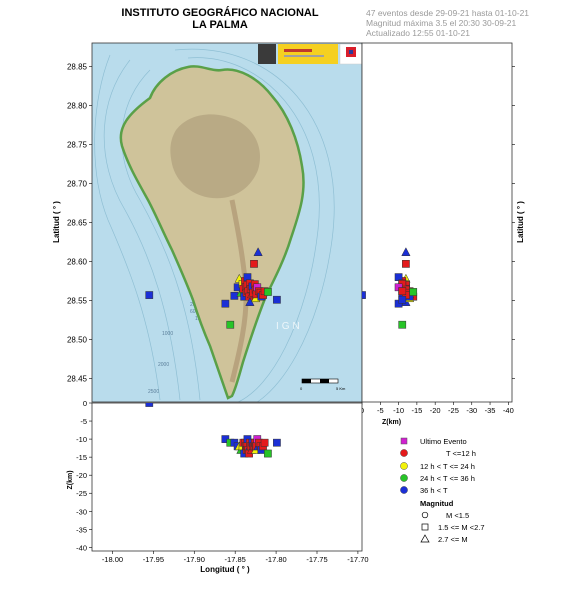 The width and height of the screenshot is (563, 600). What do you see at coordinates (490, 410) in the screenshot?
I see `east-xtick-label-7: -35` at bounding box center [490, 410].